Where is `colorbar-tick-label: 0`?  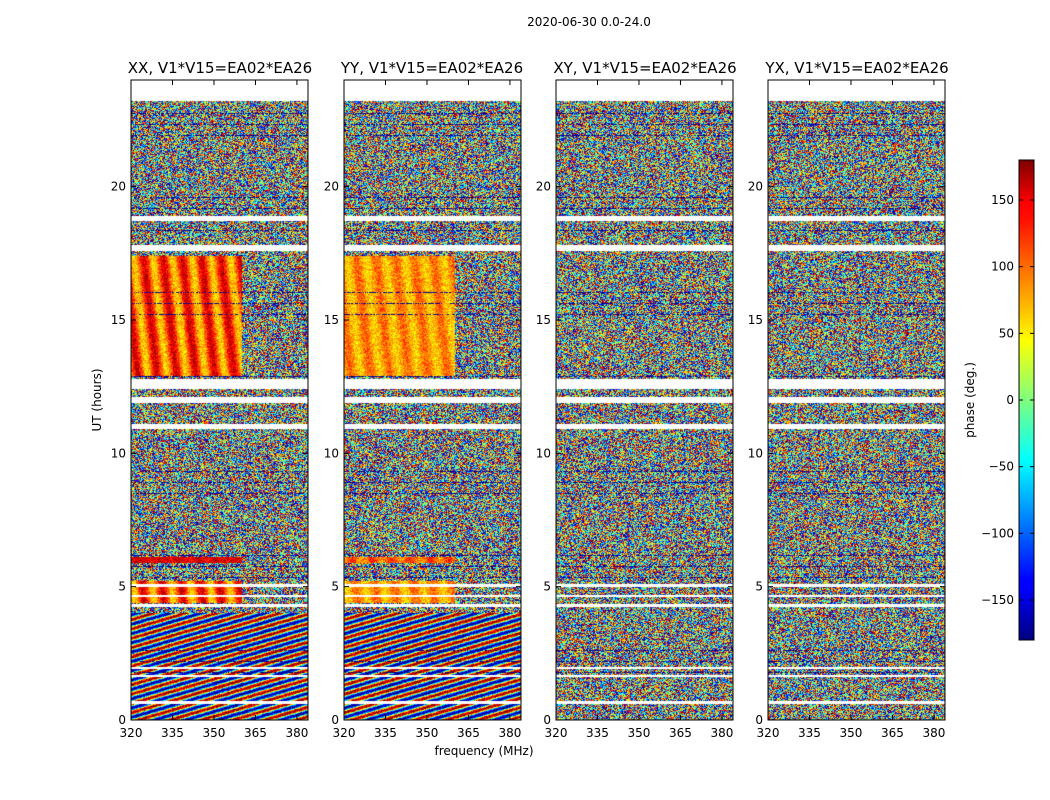 colorbar-tick-label: 0 is located at coordinates (1010, 400).